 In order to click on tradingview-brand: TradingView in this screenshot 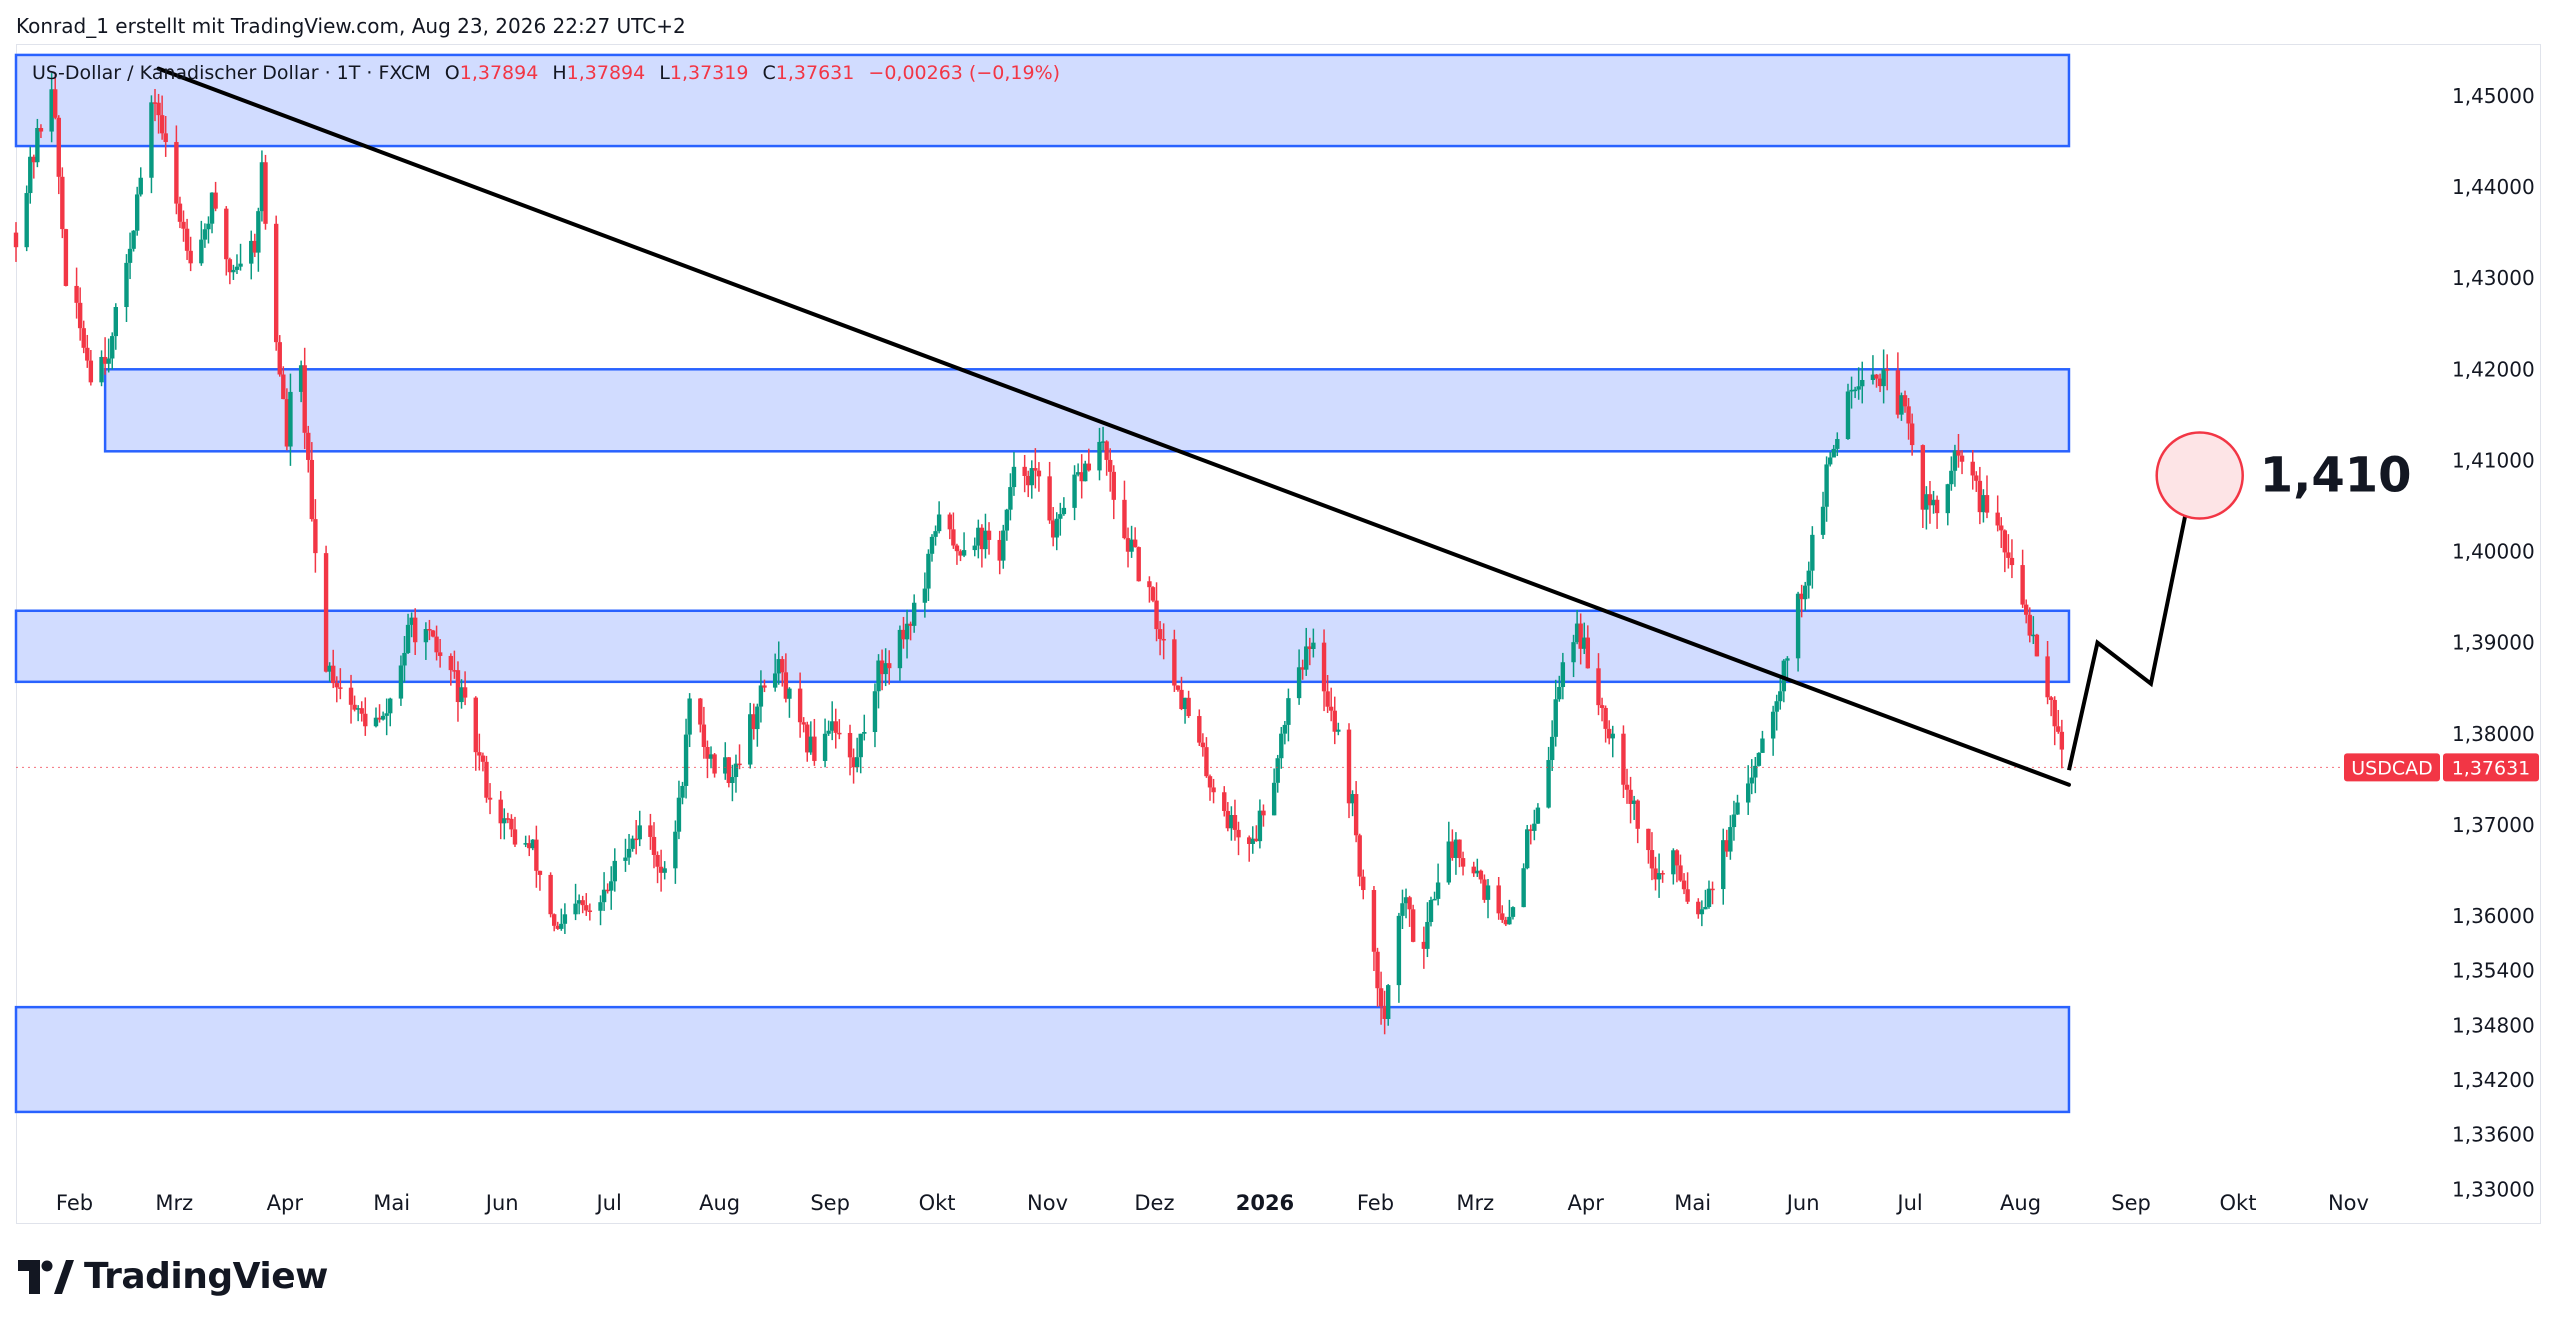, I will do `click(173, 1276)`.